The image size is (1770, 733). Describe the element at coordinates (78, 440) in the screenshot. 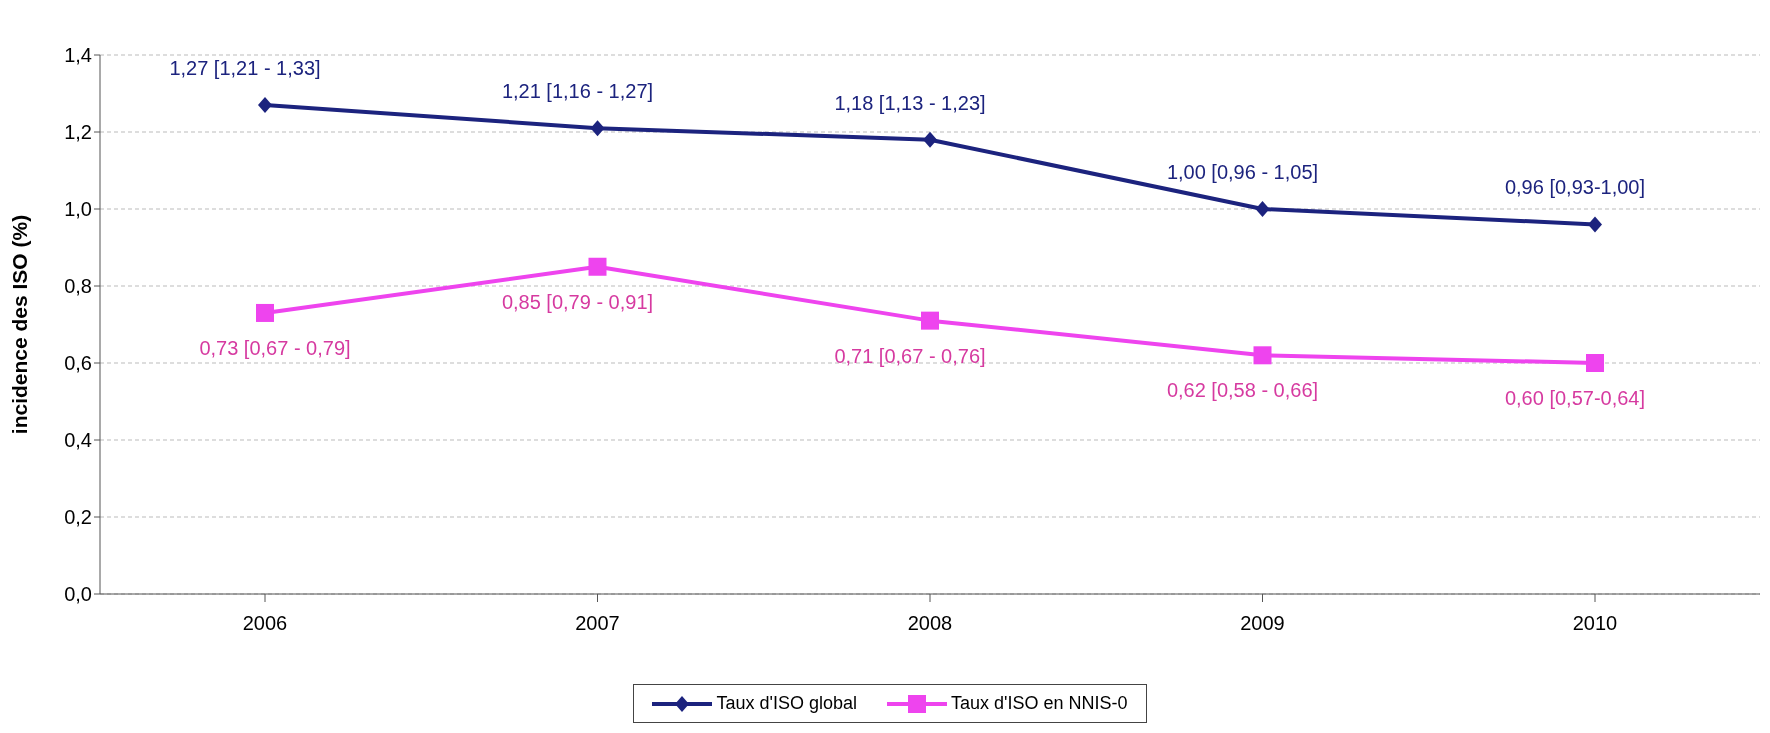

I see `y-tick-label: 0,4` at that location.